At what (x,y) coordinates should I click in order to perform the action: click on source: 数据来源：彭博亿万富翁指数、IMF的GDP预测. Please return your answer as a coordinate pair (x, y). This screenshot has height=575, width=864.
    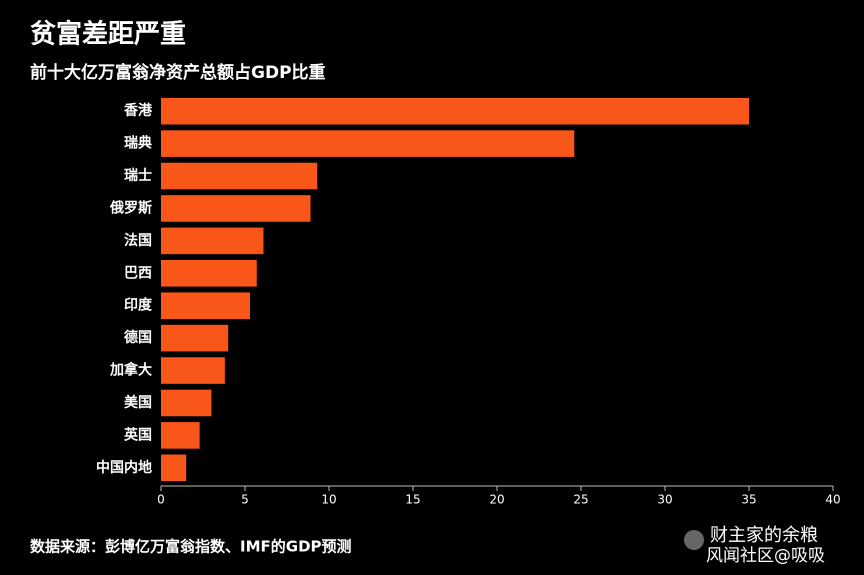
    Looking at the image, I should click on (191, 547).